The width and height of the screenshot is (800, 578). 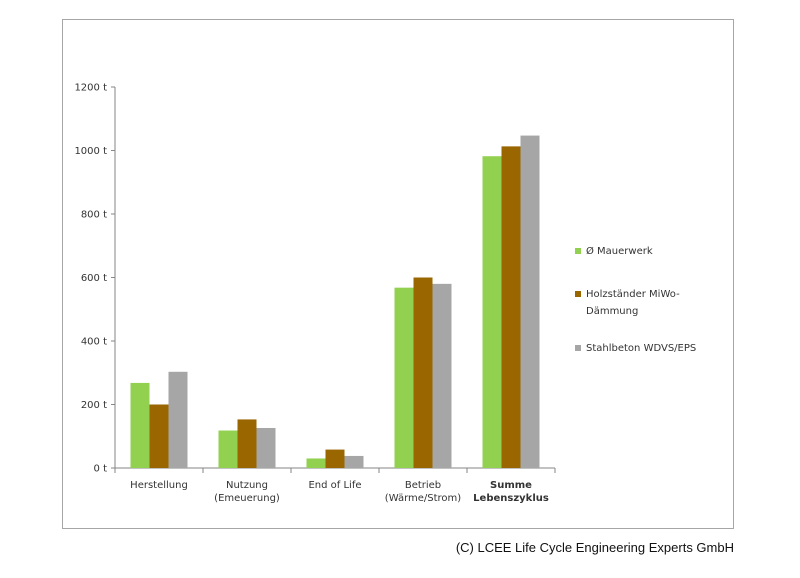 What do you see at coordinates (90, 151) in the screenshot?
I see `y-tick-label: 1000 t` at bounding box center [90, 151].